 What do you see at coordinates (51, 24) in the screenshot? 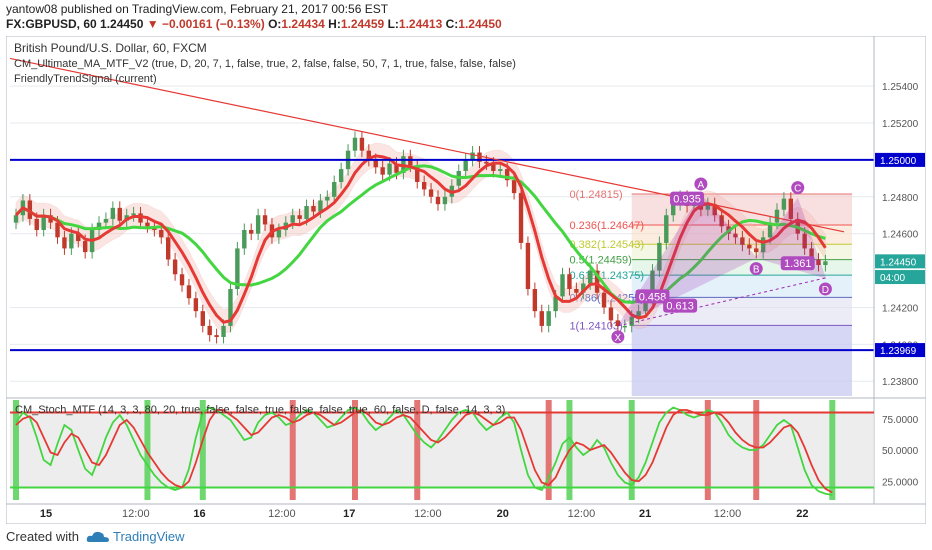
I see `symbol-label: FX:GBPUSD, 60` at bounding box center [51, 24].